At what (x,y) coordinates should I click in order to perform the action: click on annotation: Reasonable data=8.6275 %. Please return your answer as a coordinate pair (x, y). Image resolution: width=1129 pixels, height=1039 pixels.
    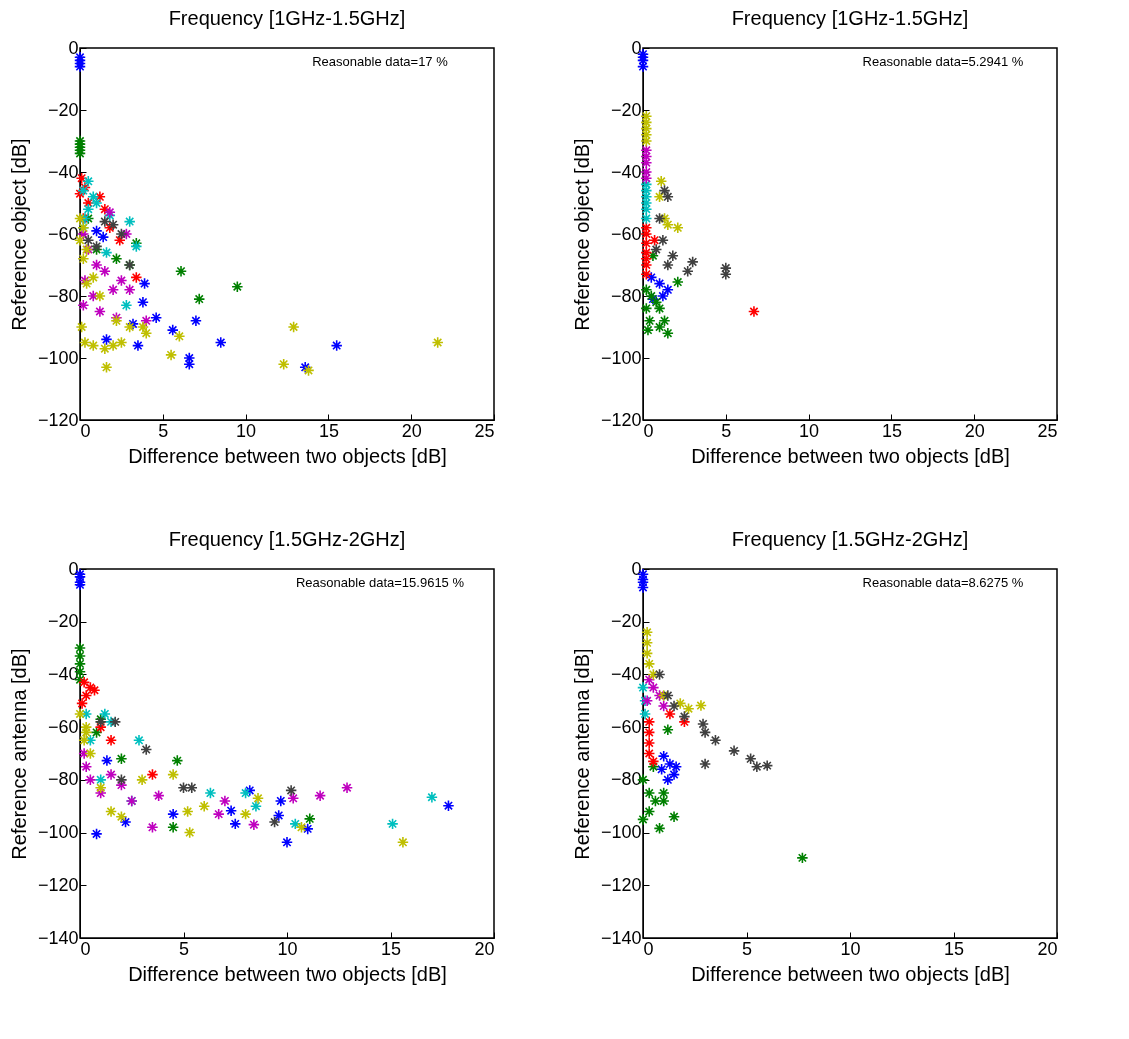
    Looking at the image, I should click on (943, 582).